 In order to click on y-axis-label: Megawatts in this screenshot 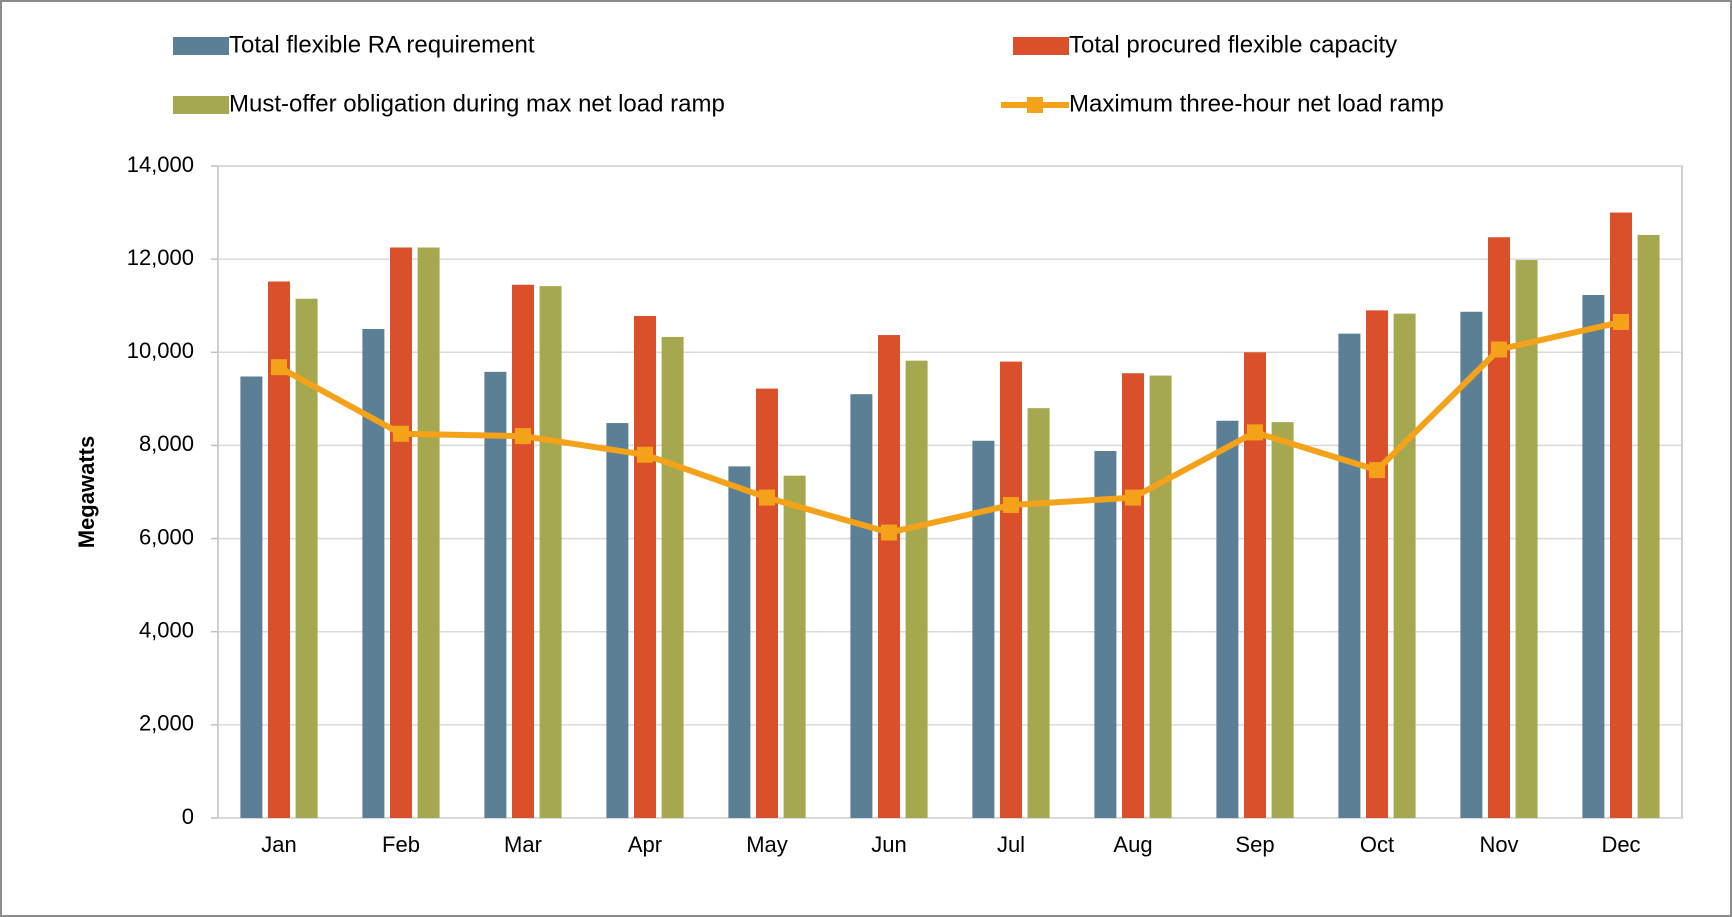, I will do `click(86, 492)`.